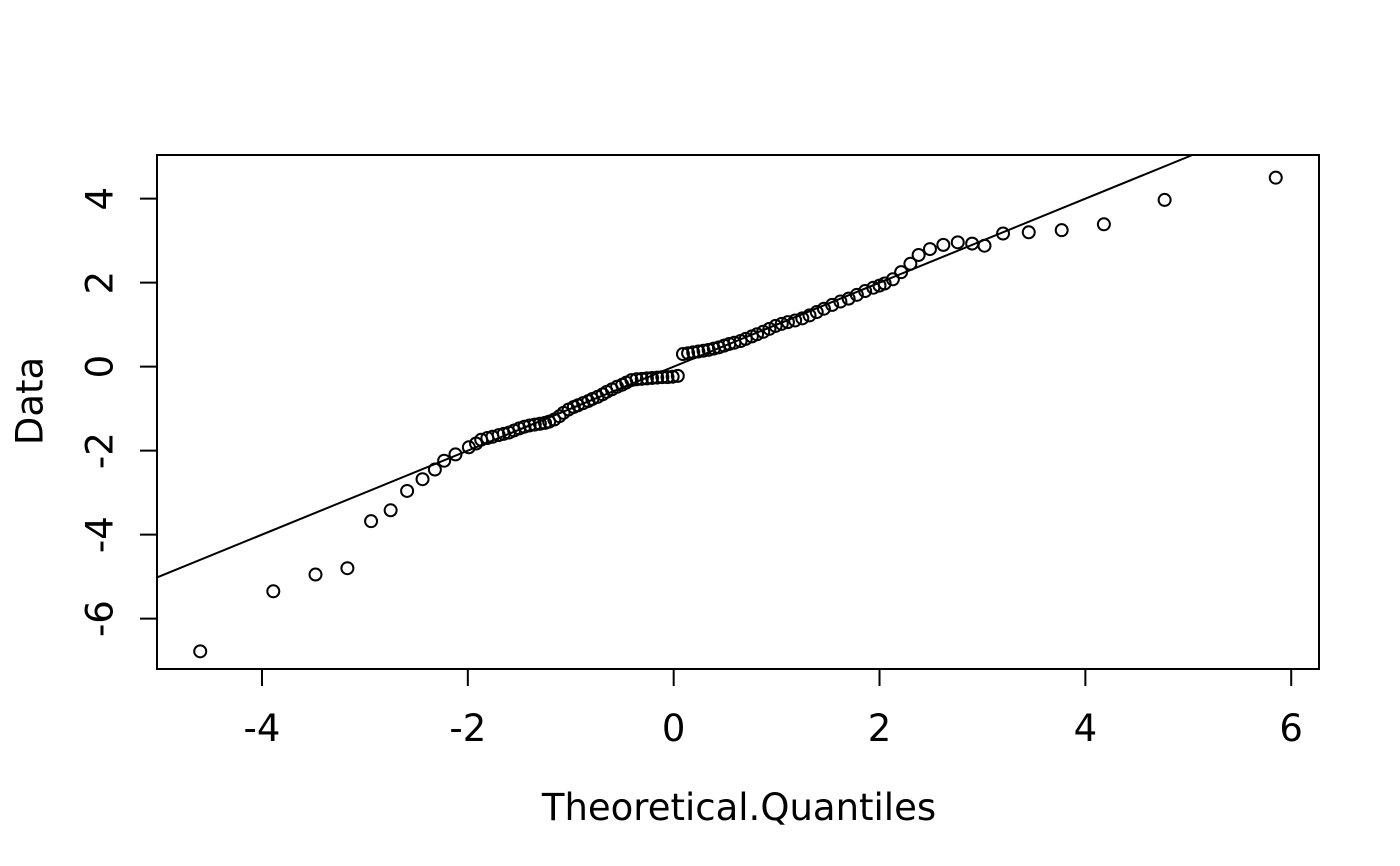 Image resolution: width=1400 pixels, height=866 pixels. What do you see at coordinates (100, 450) in the screenshot?
I see `y-tick-label: -2` at bounding box center [100, 450].